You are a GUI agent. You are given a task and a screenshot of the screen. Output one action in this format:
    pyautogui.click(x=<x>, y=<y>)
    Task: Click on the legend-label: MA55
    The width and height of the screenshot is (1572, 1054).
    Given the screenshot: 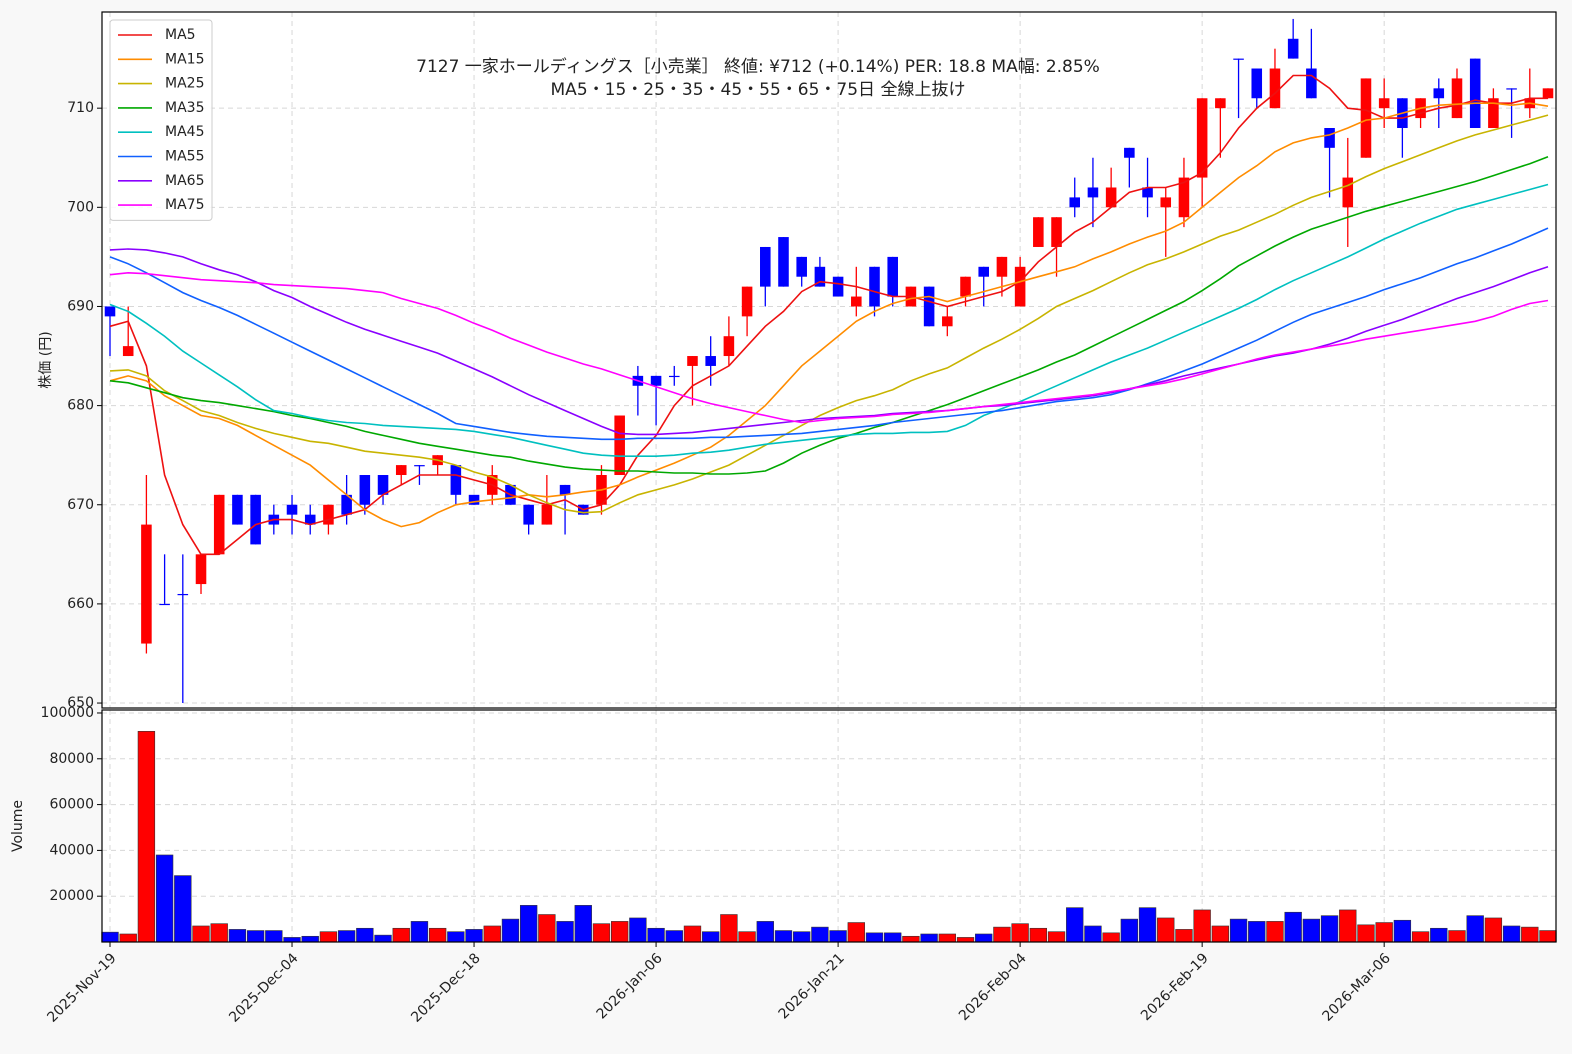 What is the action you would take?
    pyautogui.click(x=184, y=157)
    